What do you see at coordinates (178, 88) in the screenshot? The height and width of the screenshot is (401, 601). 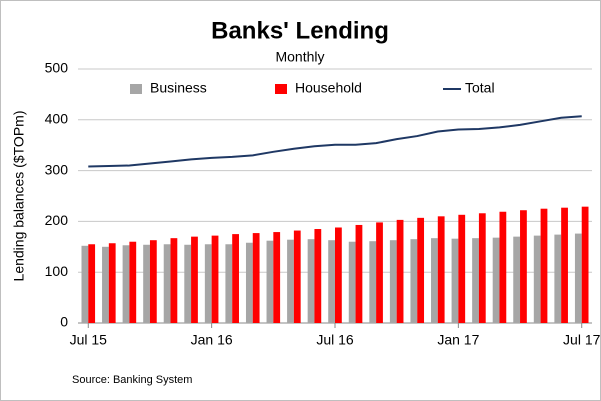 I see `legend-label: Business` at bounding box center [178, 88].